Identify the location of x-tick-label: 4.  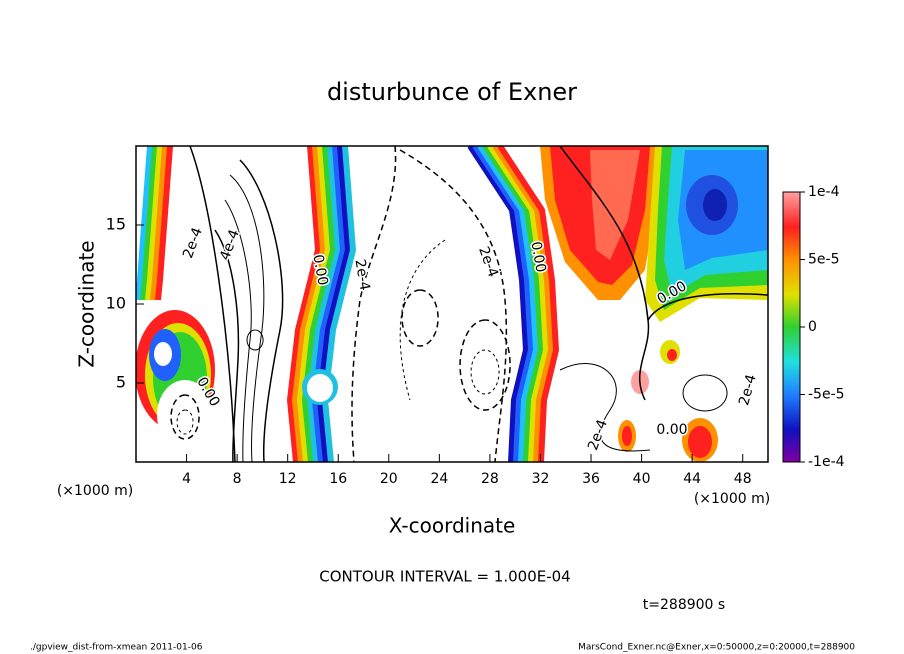
(186, 479).